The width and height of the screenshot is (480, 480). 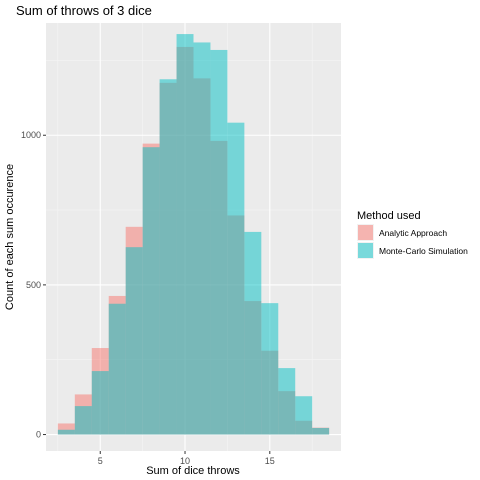 I want to click on x-tick-label: 10, so click(x=185, y=461).